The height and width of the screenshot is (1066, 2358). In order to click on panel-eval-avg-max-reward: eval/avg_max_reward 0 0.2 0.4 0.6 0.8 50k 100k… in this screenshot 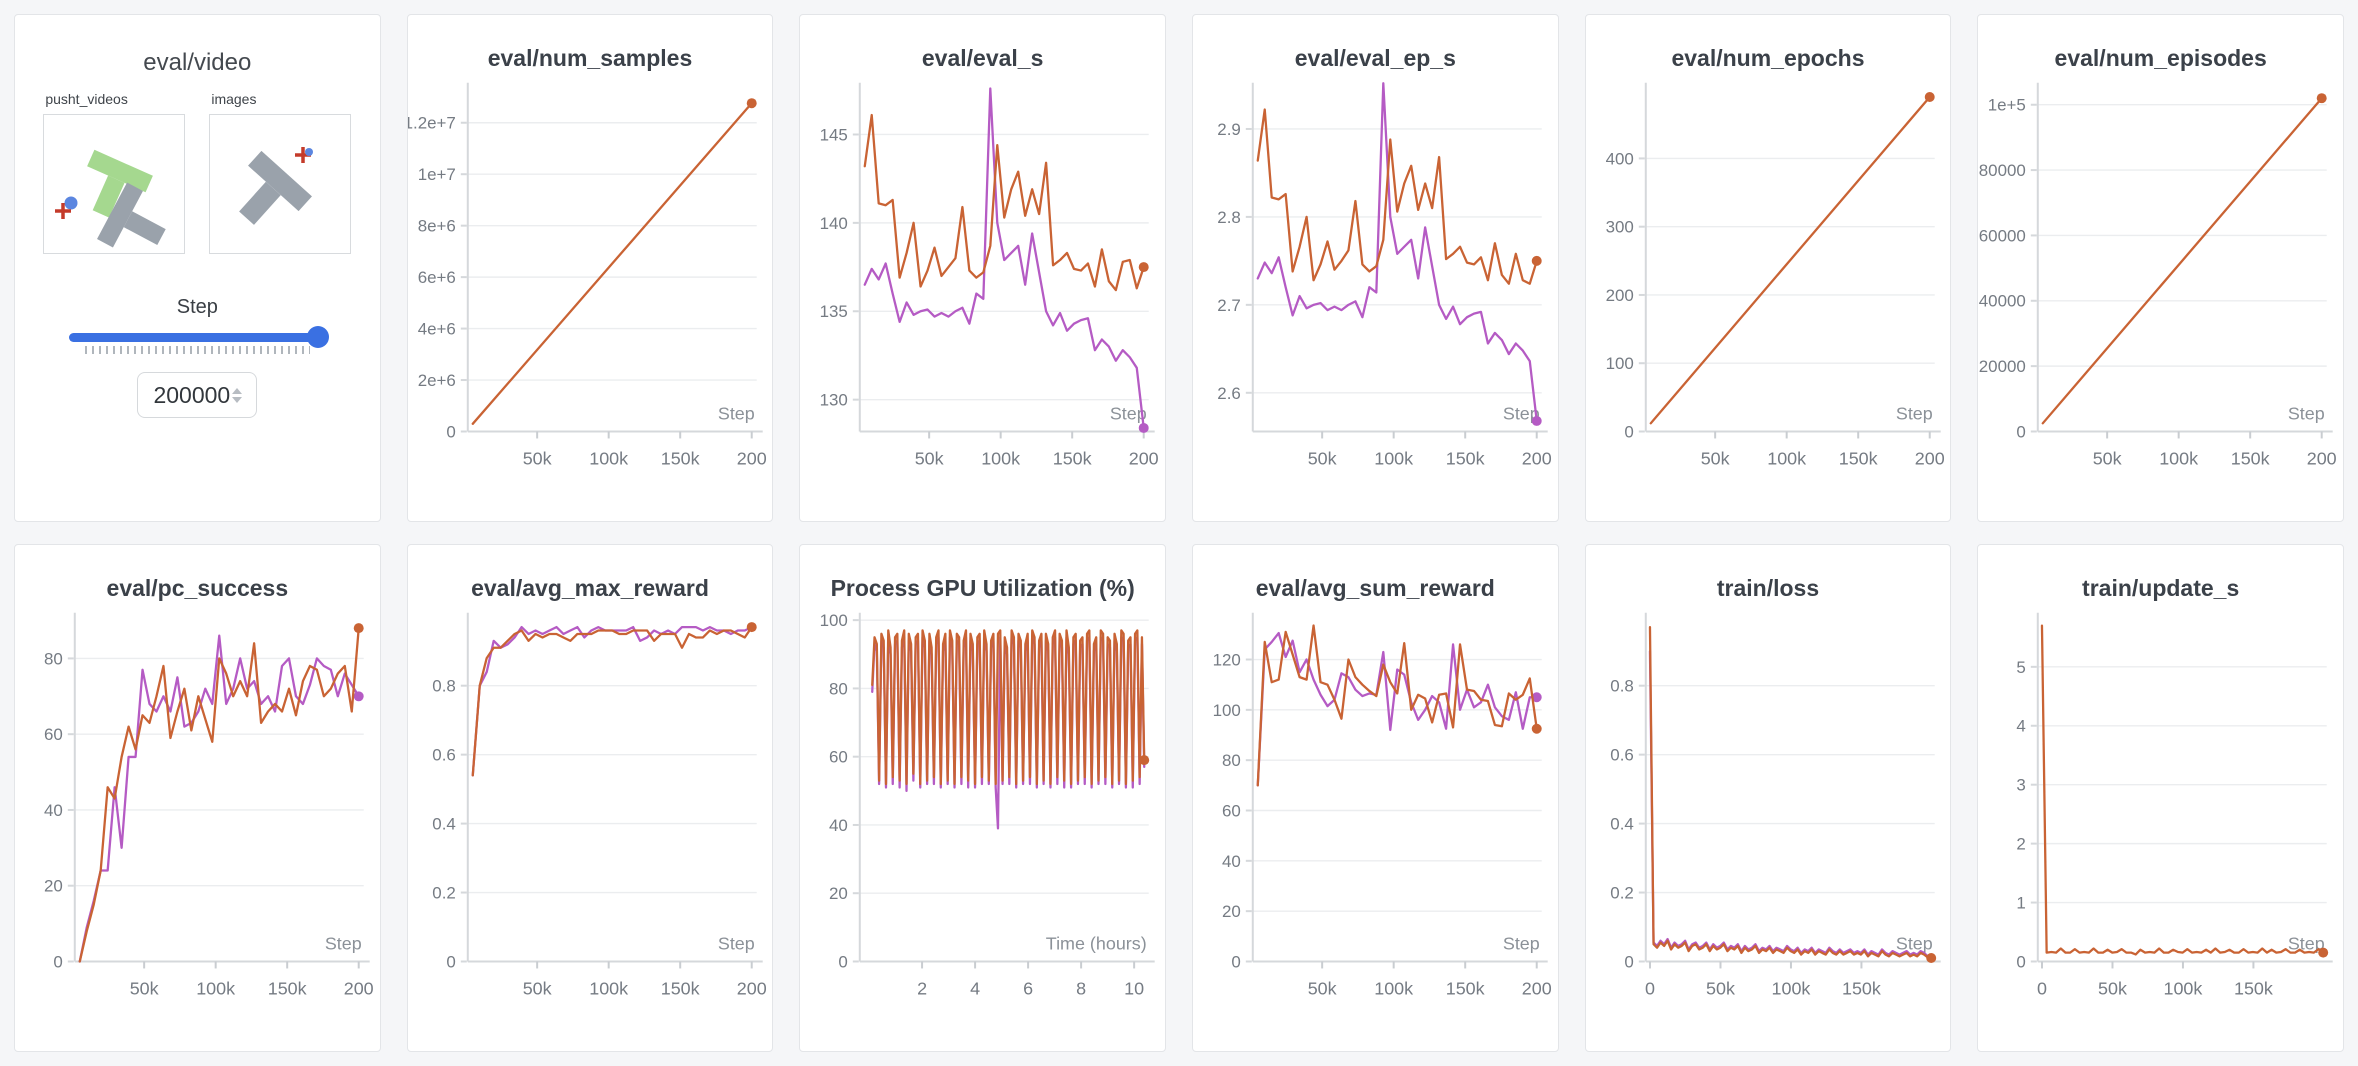, I will do `click(590, 798)`.